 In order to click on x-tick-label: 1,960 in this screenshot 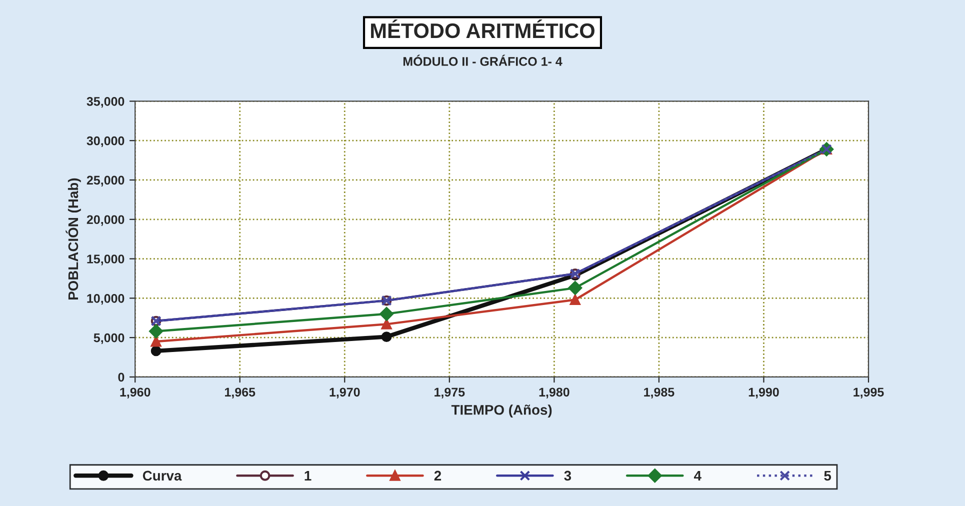, I will do `click(135, 393)`.